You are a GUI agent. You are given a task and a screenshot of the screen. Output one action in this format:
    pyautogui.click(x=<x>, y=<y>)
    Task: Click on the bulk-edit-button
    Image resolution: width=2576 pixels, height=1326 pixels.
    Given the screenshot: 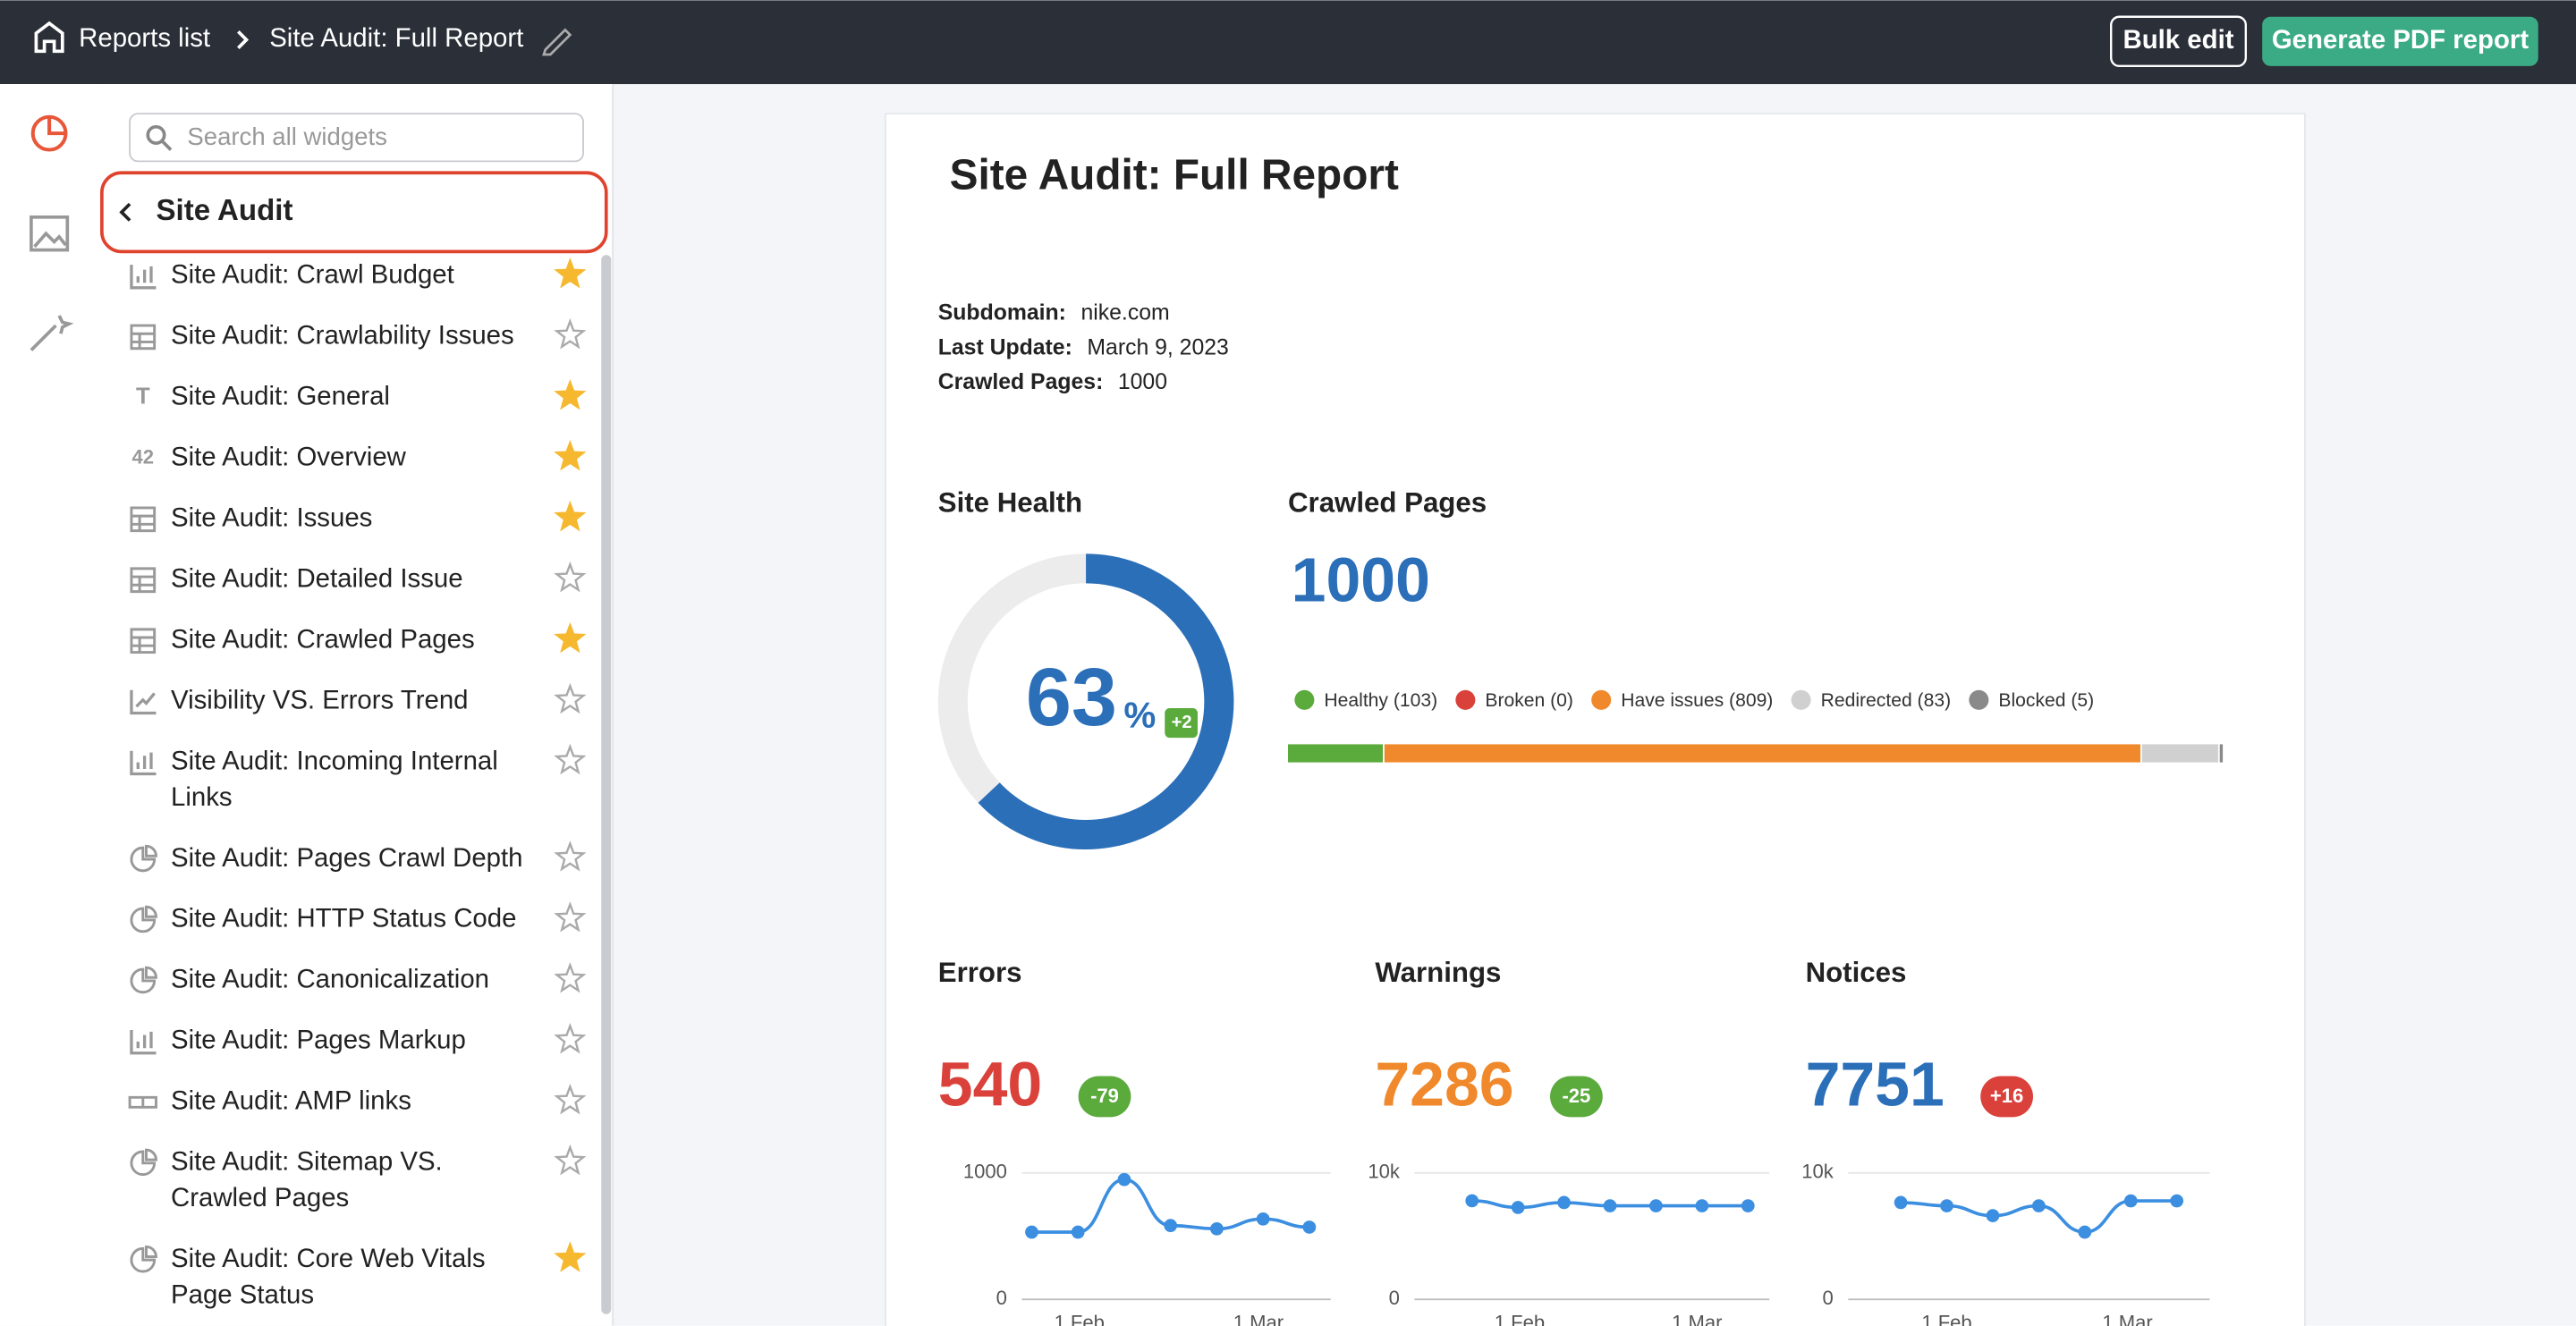 What is the action you would take?
    pyautogui.click(x=2179, y=41)
    